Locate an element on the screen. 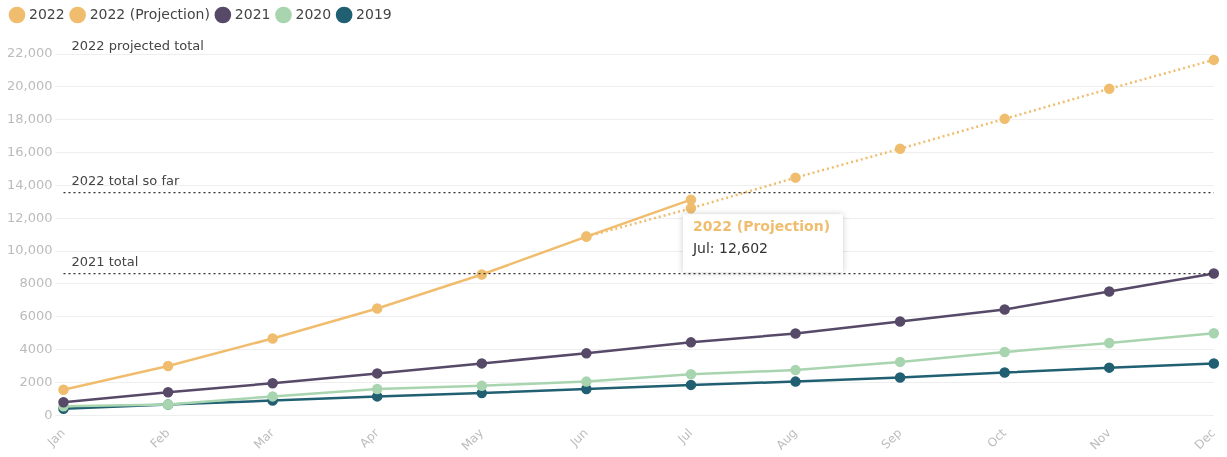 Image resolution: width=1227 pixels, height=457 pixels. y-tick-label: 8000 is located at coordinates (36, 283).